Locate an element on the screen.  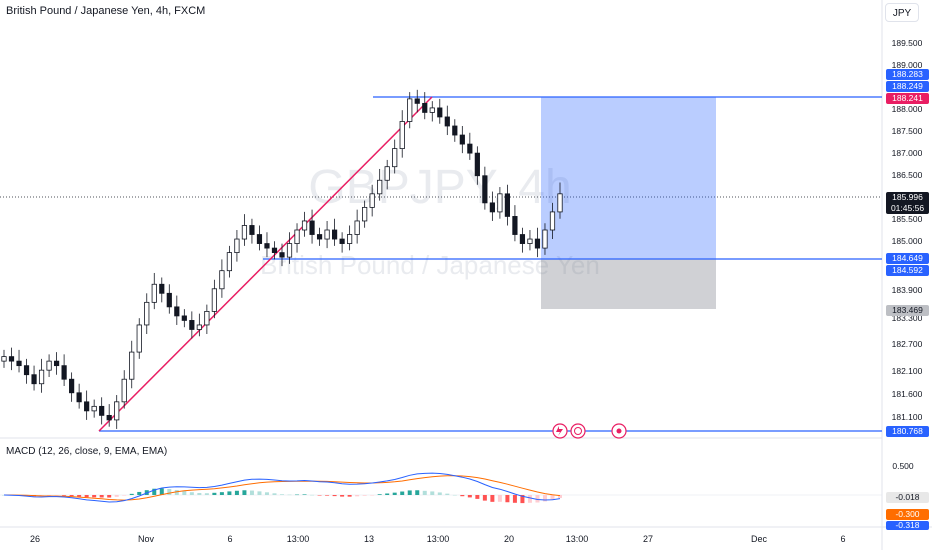
price-tag-entry-upper: 184.649 is located at coordinates (907, 258).